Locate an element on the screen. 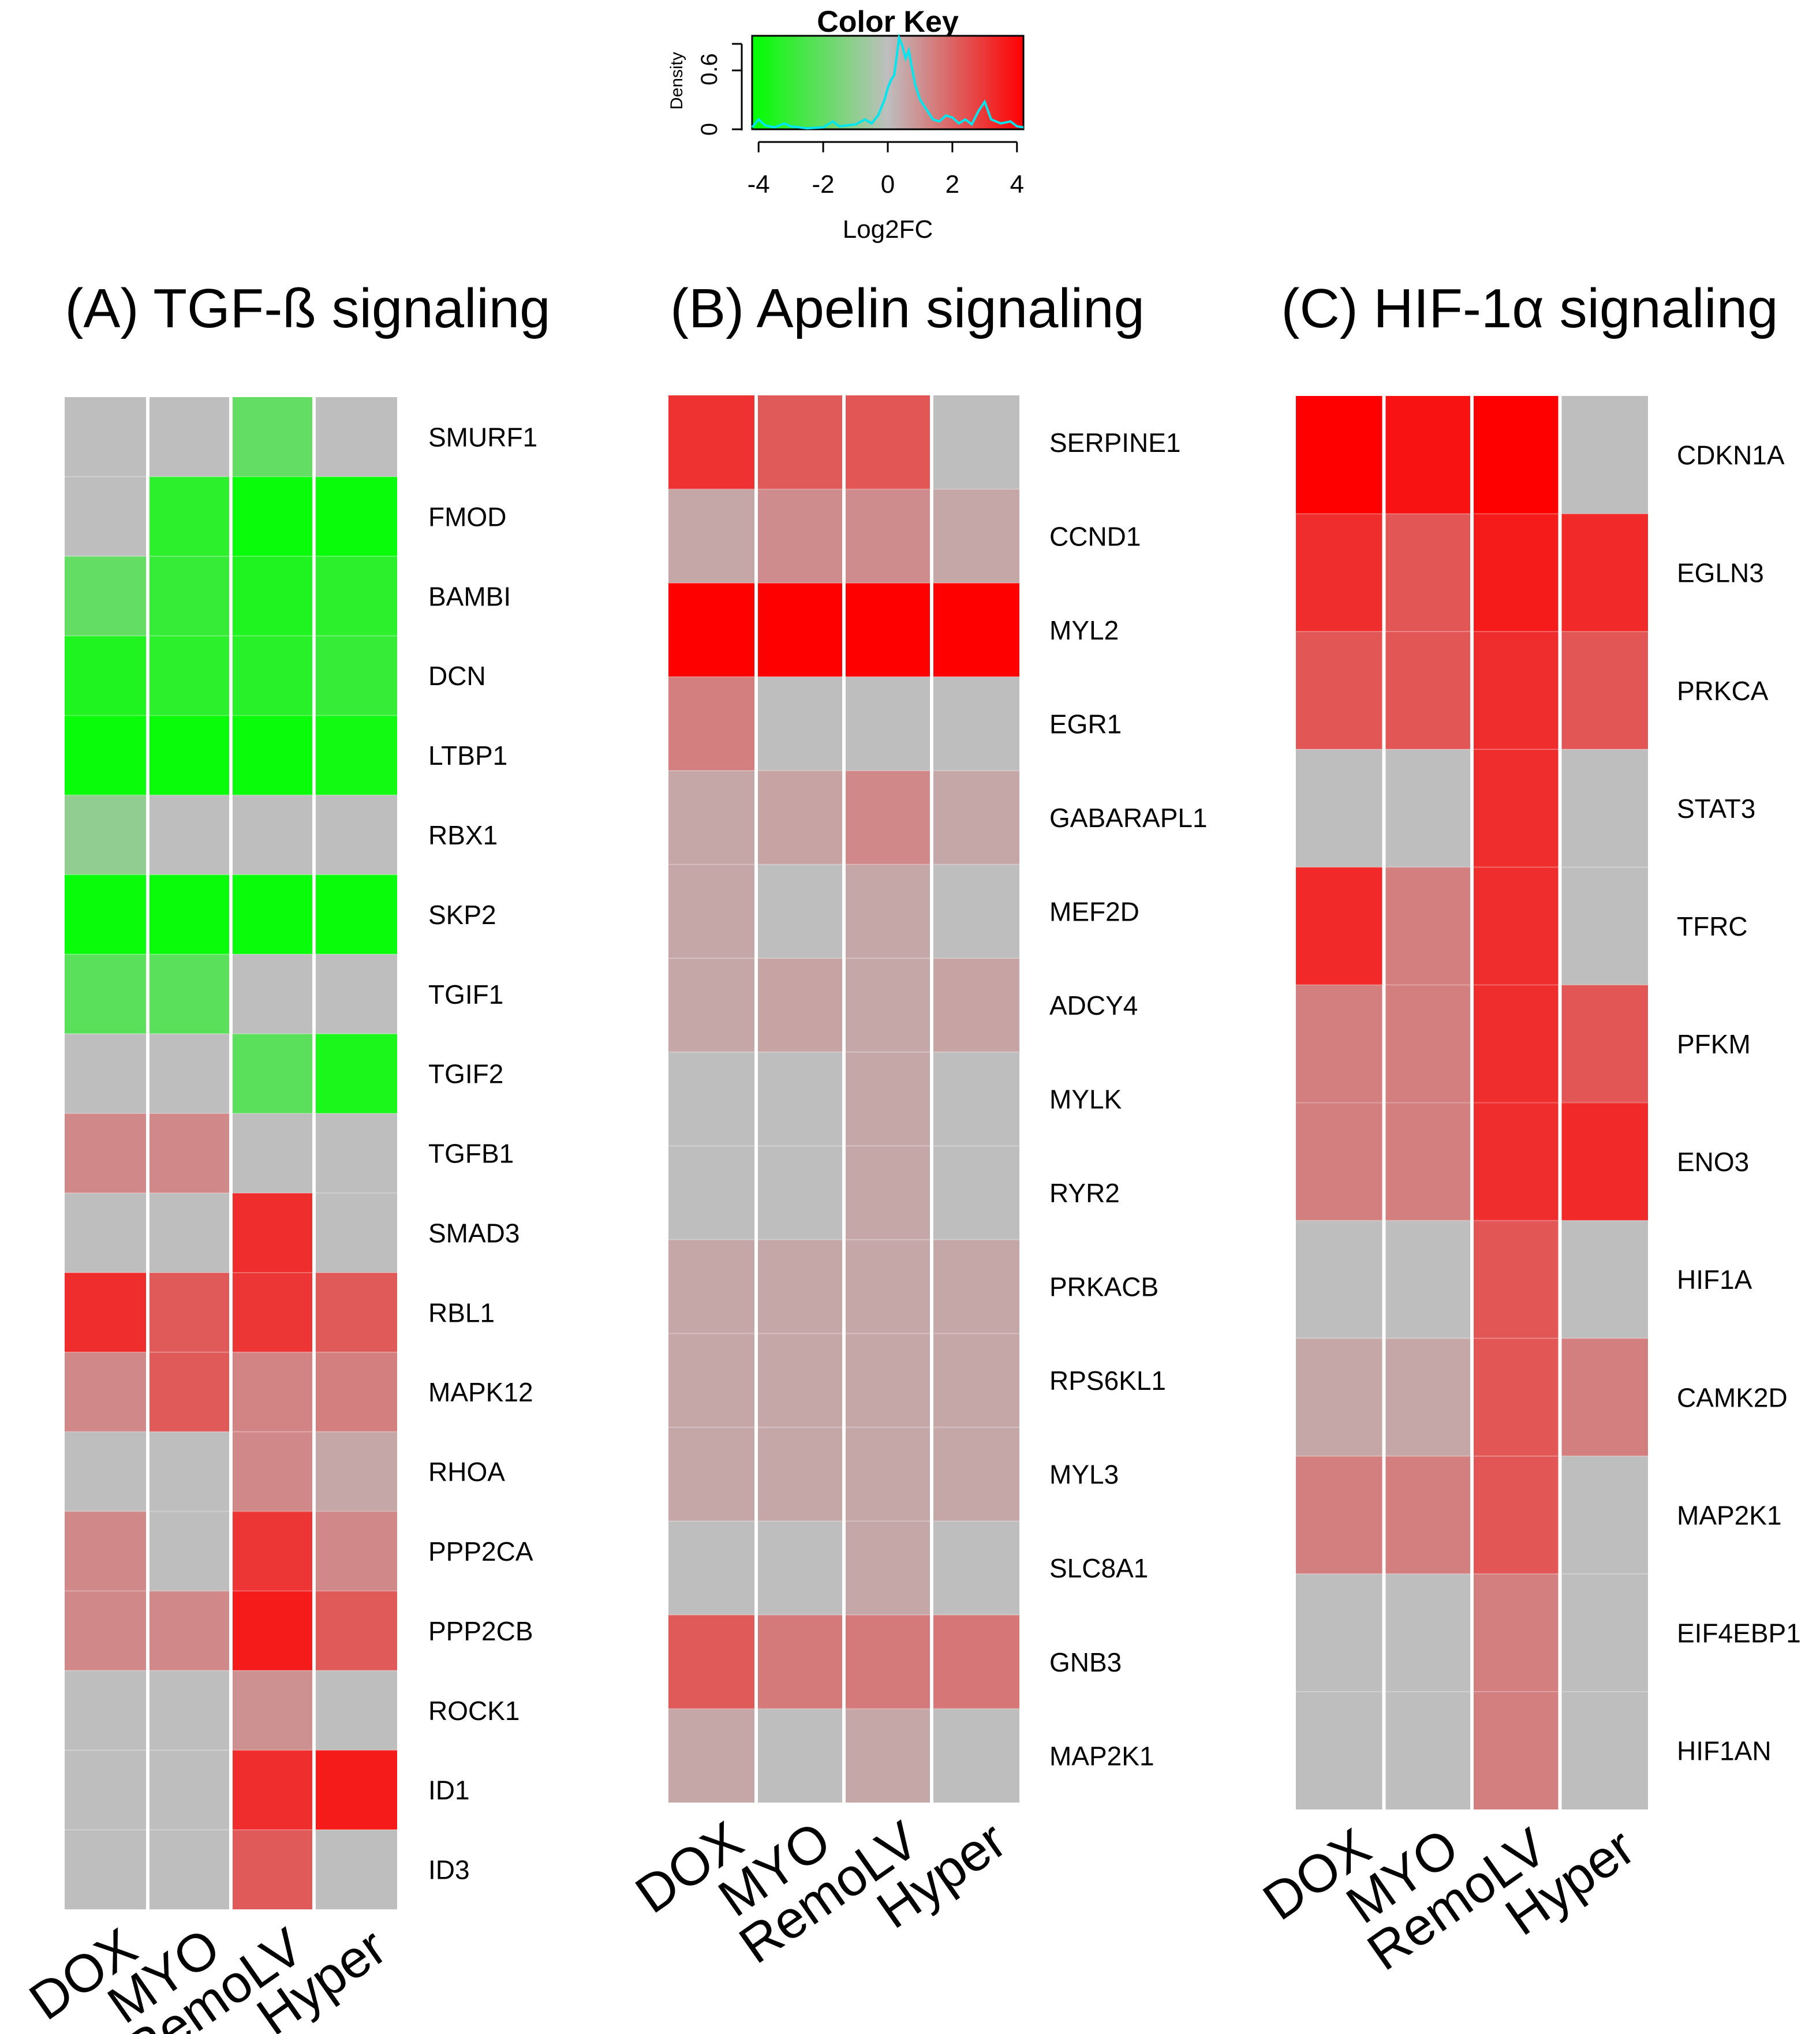 The image size is (1820, 2034). heatmap-cell-mef2d-hyper is located at coordinates (976, 911).